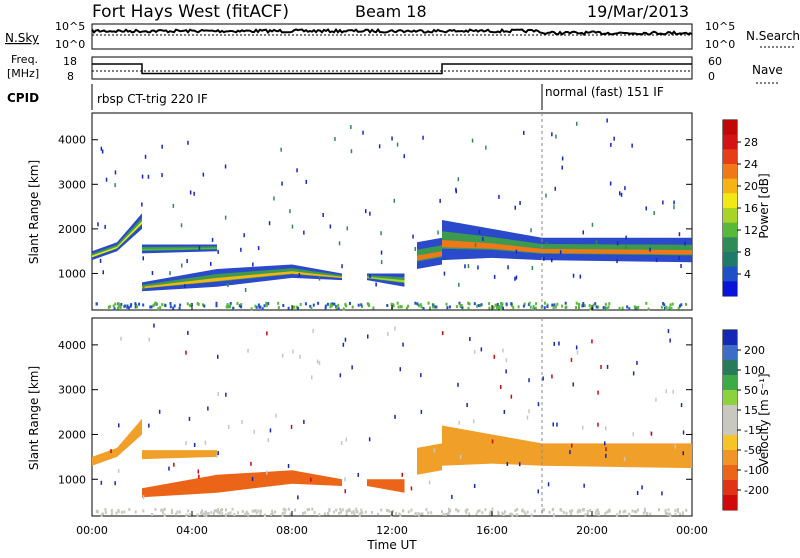 The width and height of the screenshot is (800, 558). What do you see at coordinates (392, 262) in the screenshot?
I see `power-bands` at bounding box center [392, 262].